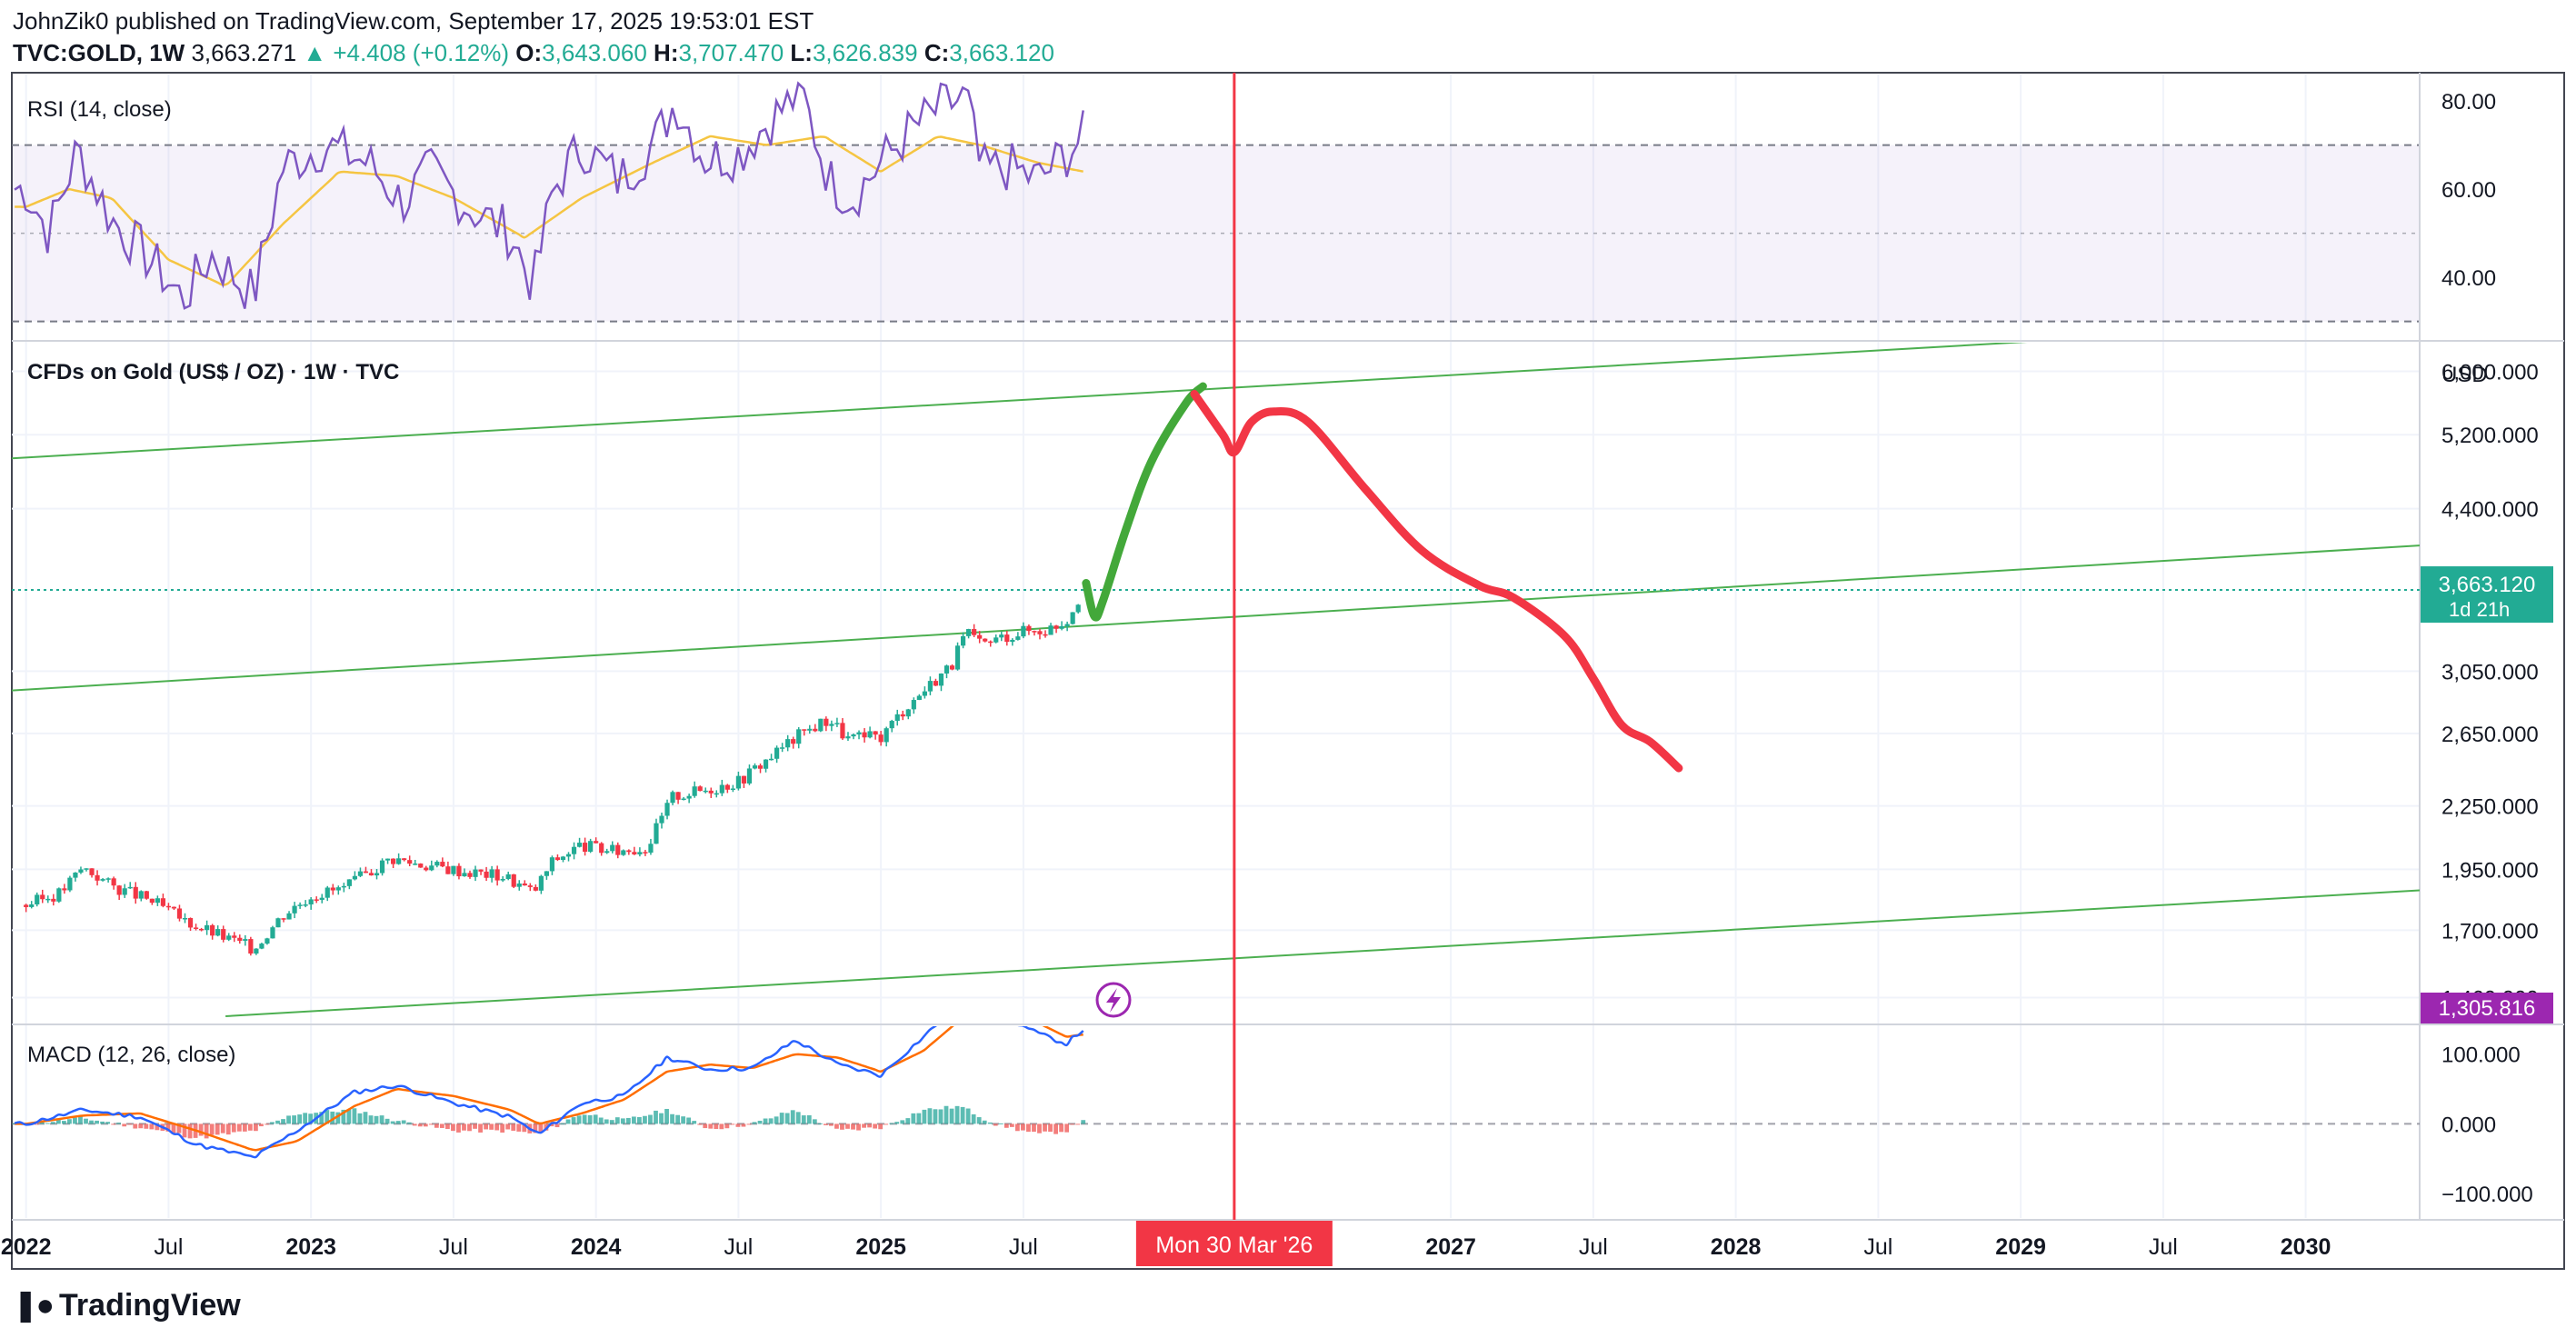 This screenshot has width=2576, height=1338. What do you see at coordinates (1144, 502) in the screenshot?
I see `projection-up-drawing` at bounding box center [1144, 502].